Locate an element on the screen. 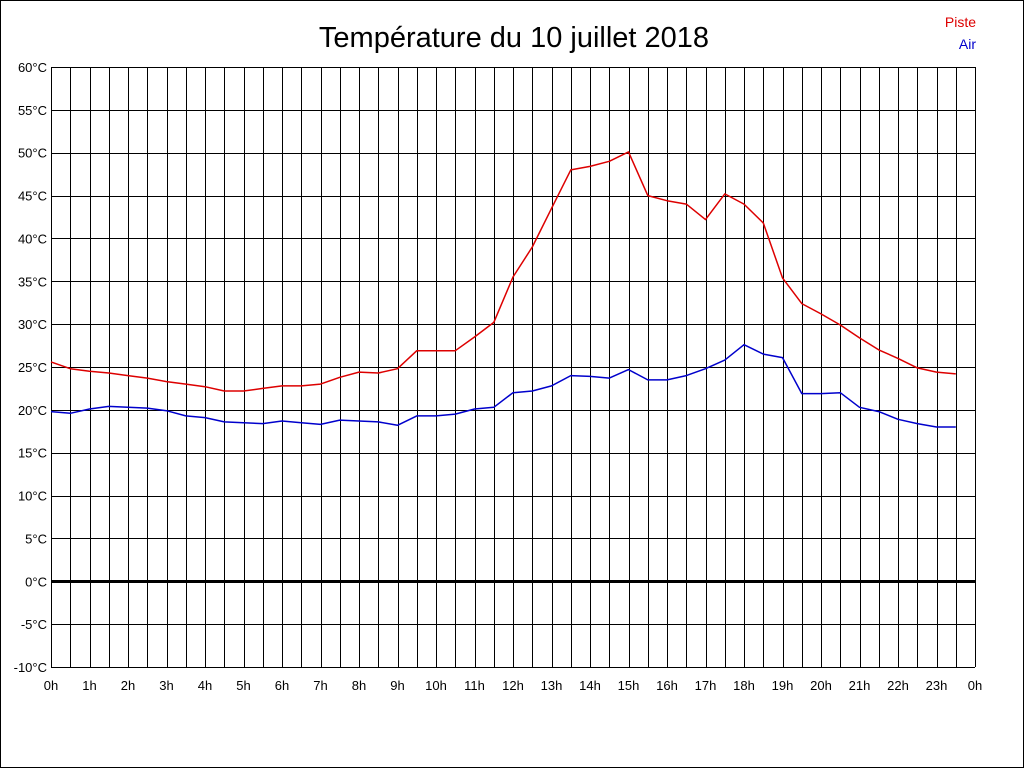  y-tick-label: 50°C is located at coordinates (32, 153).